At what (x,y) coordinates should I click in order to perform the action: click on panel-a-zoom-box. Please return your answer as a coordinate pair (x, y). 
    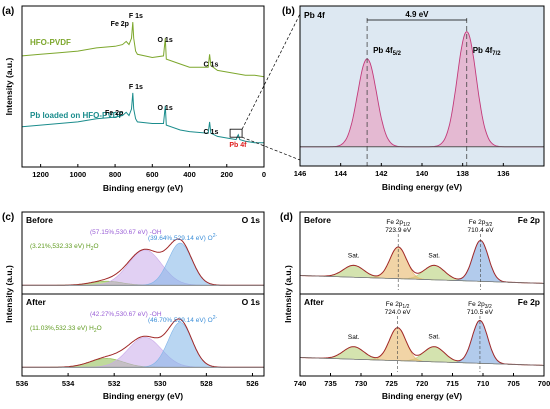
    Looking at the image, I should click on (236, 133).